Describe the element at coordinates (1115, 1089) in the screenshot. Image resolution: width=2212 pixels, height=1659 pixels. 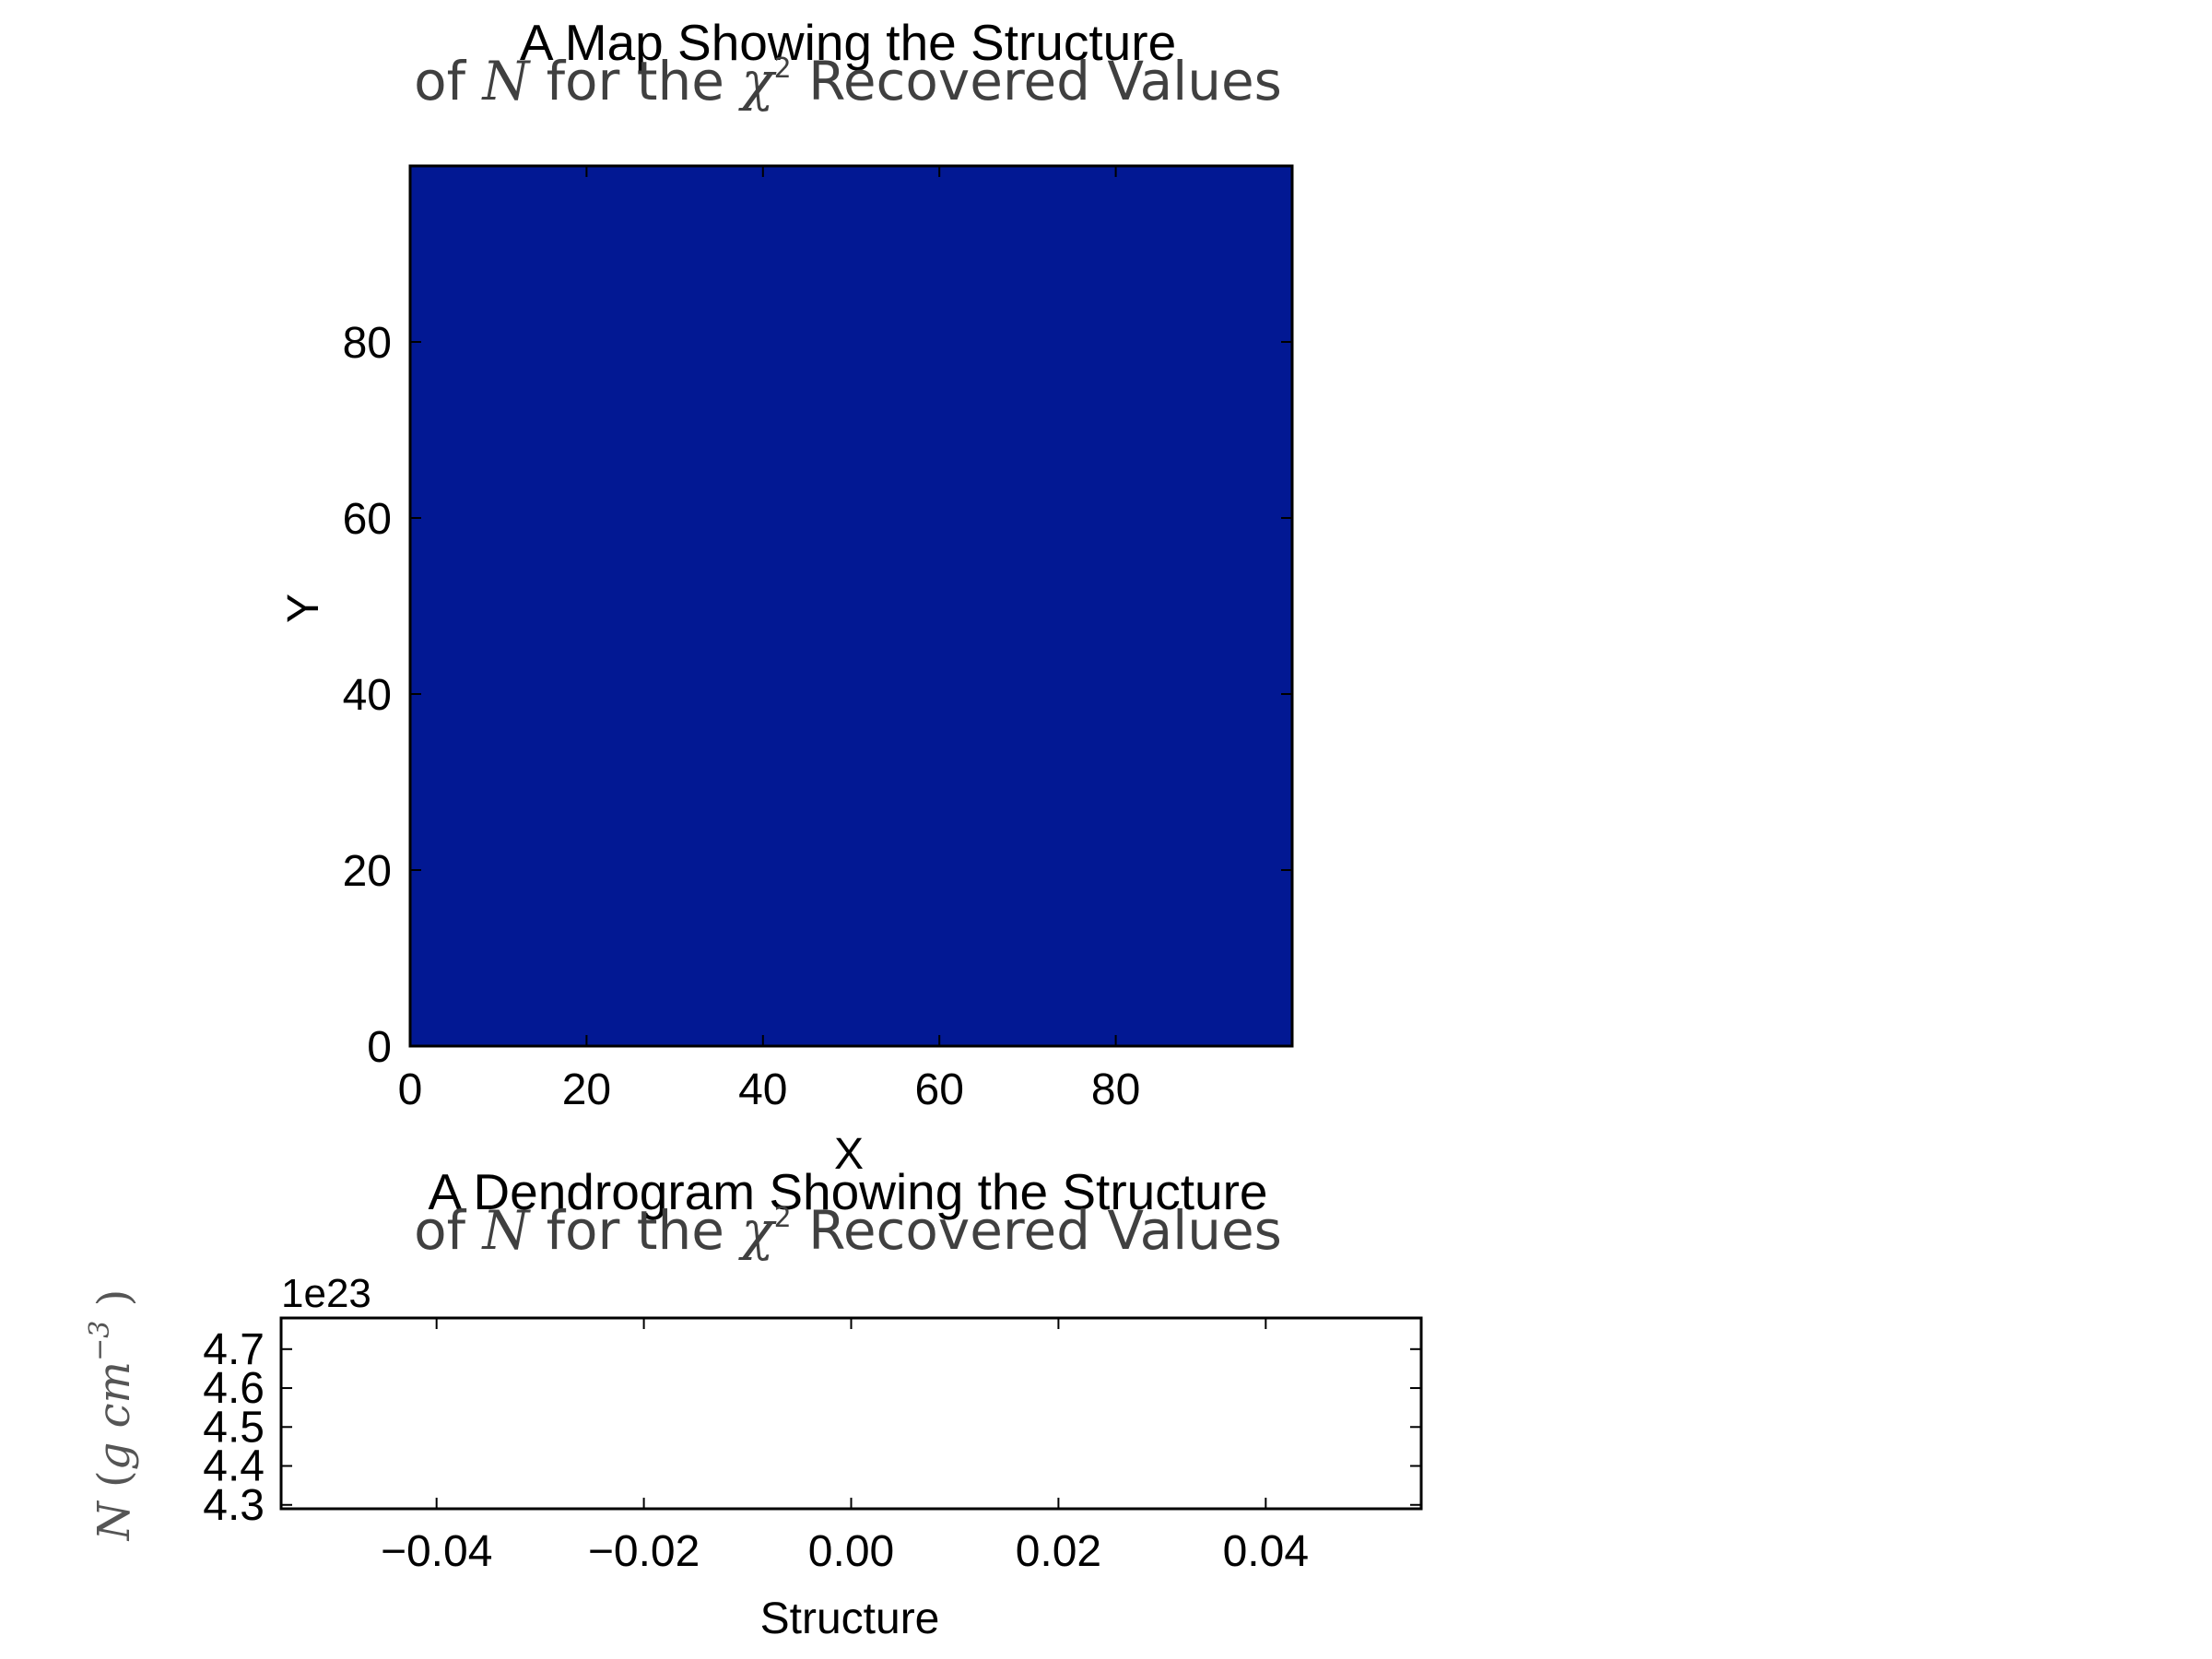
I see `map-xtick-label: 80` at that location.